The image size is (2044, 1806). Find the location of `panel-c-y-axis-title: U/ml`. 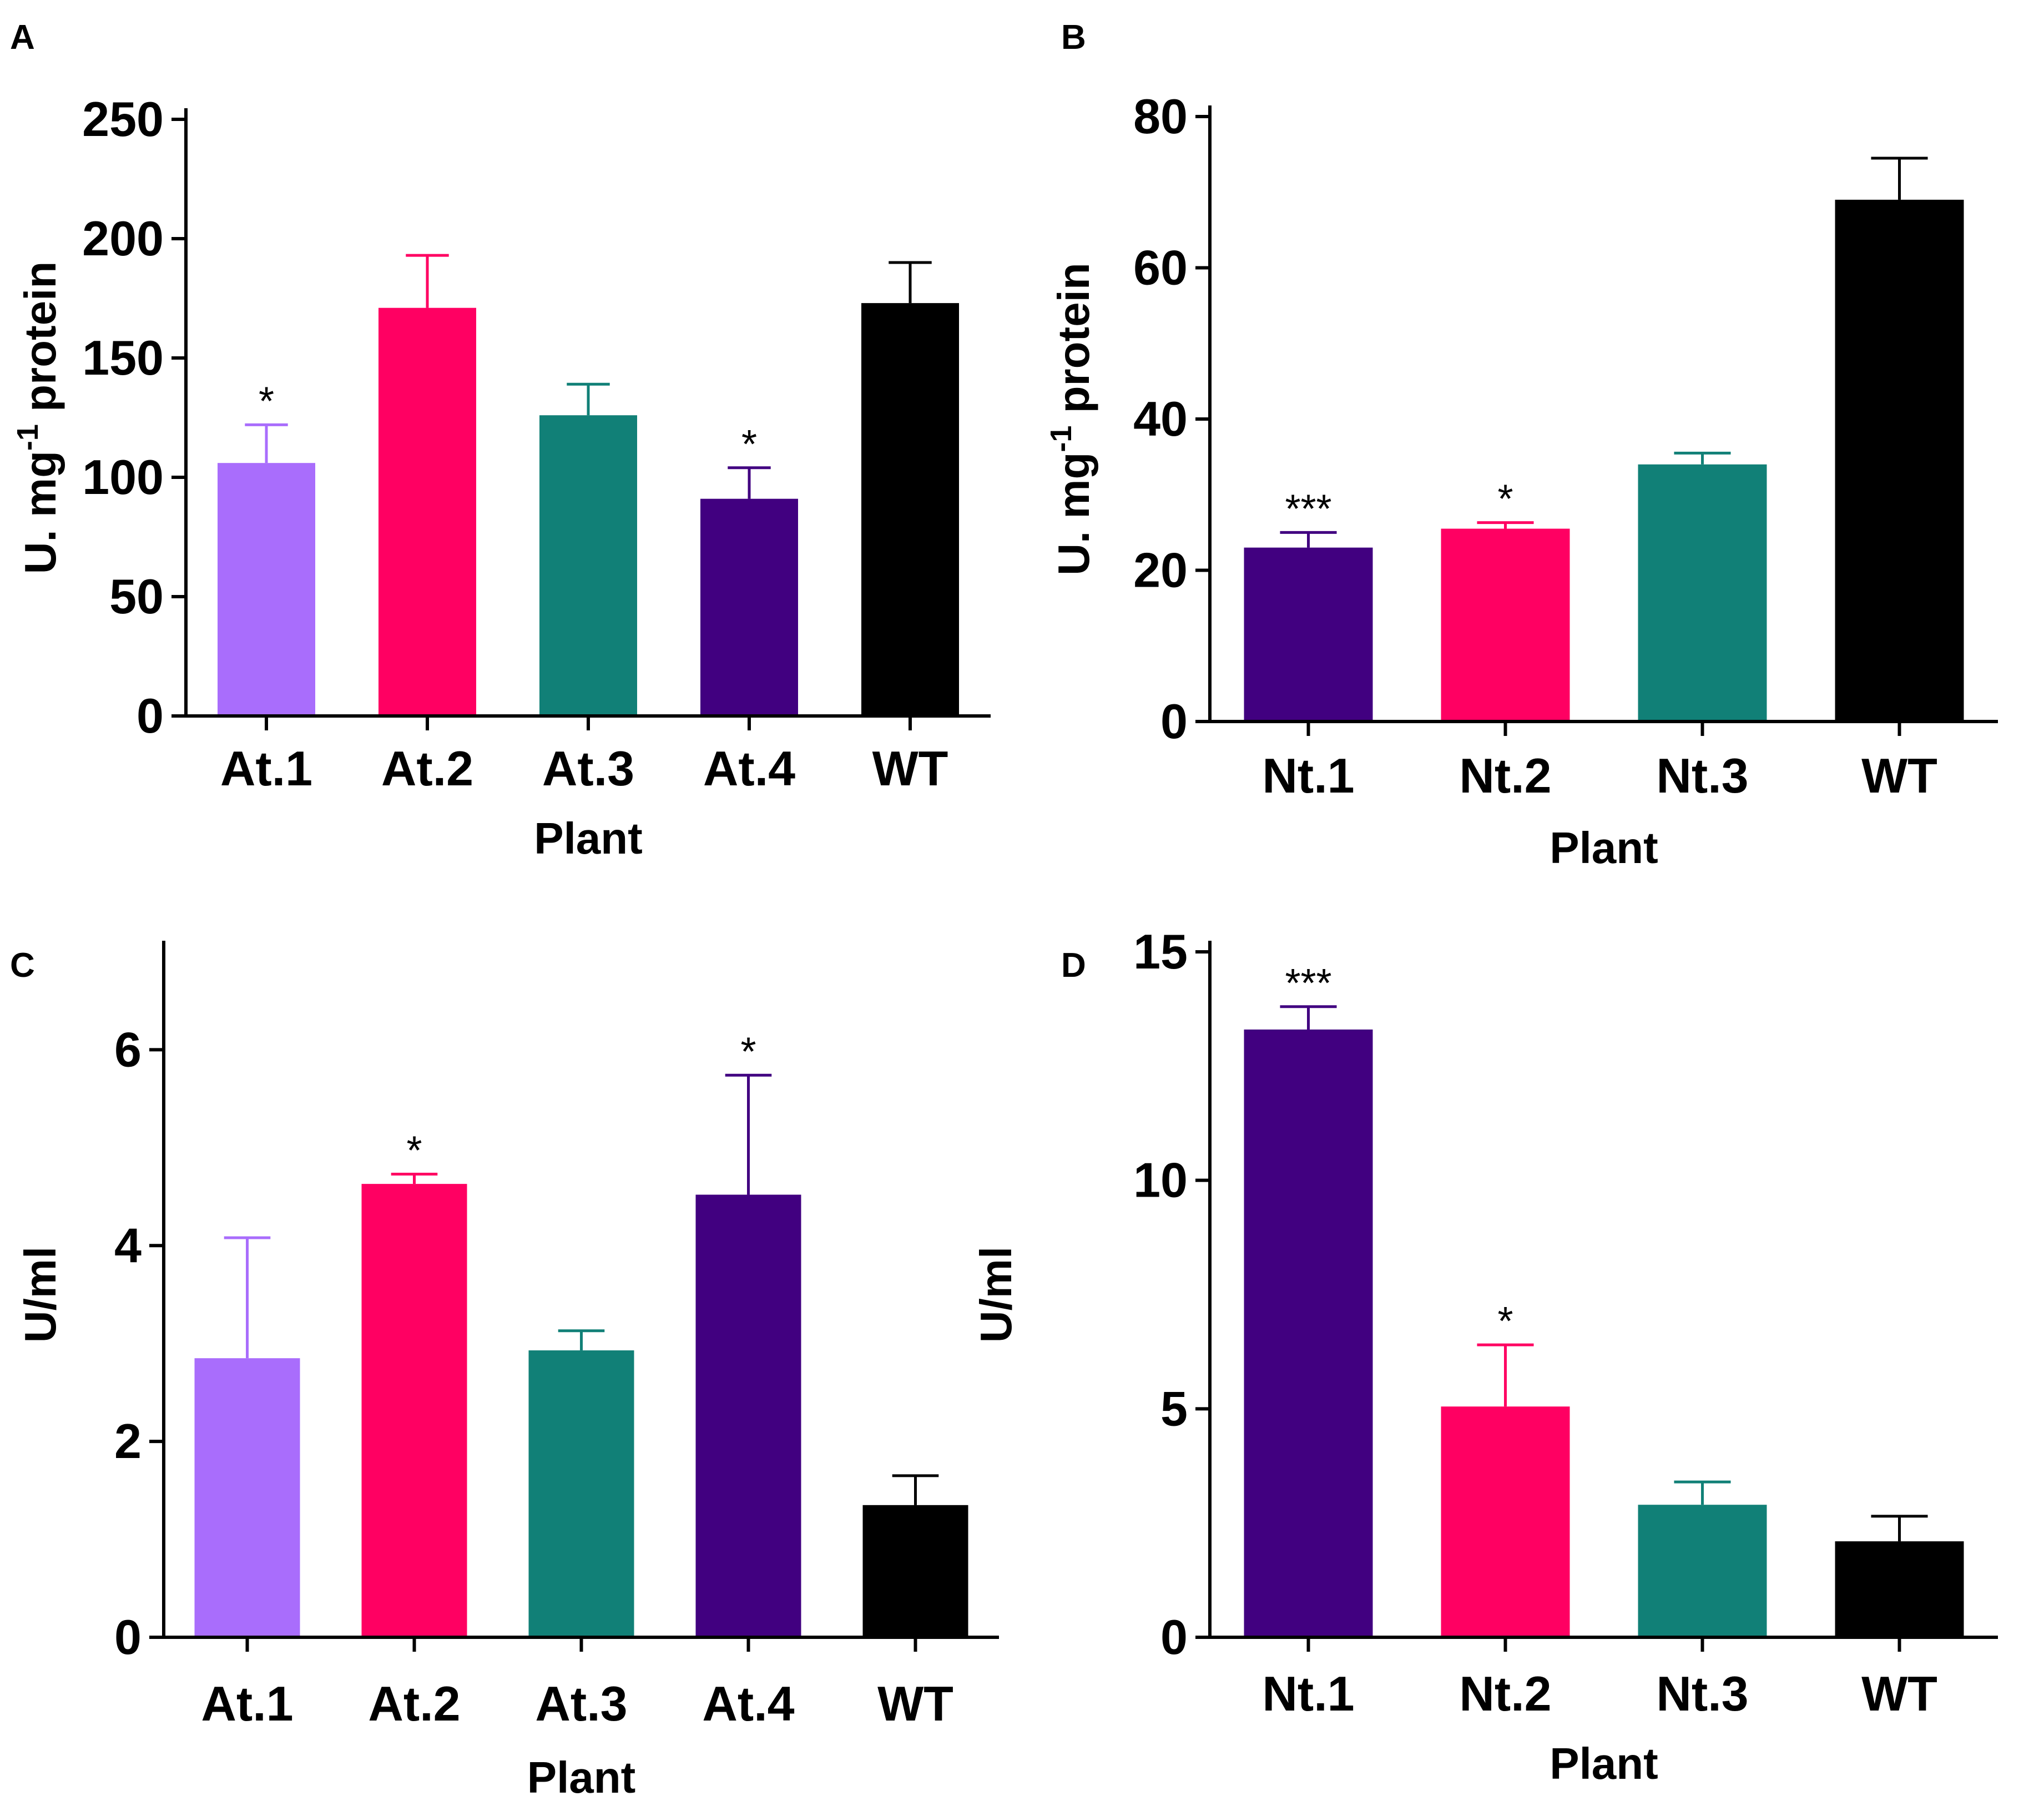

panel-c-y-axis-title: U/ml is located at coordinates (41, 1295).